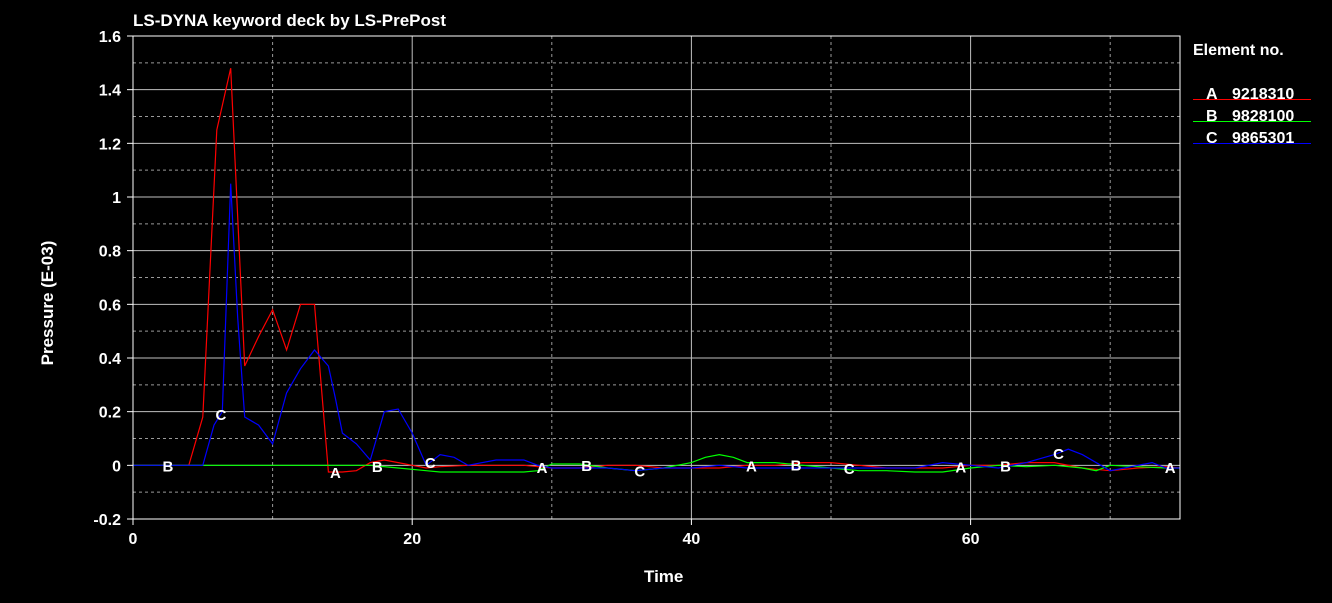  What do you see at coordinates (116, 198) in the screenshot?
I see `y-tick-label: 1` at bounding box center [116, 198].